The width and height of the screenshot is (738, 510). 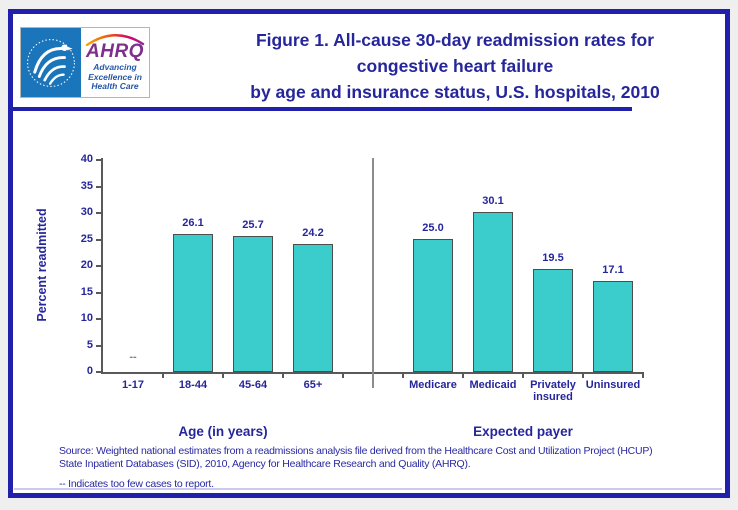 I want to click on y-tick-label: 25, so click(x=86, y=238).